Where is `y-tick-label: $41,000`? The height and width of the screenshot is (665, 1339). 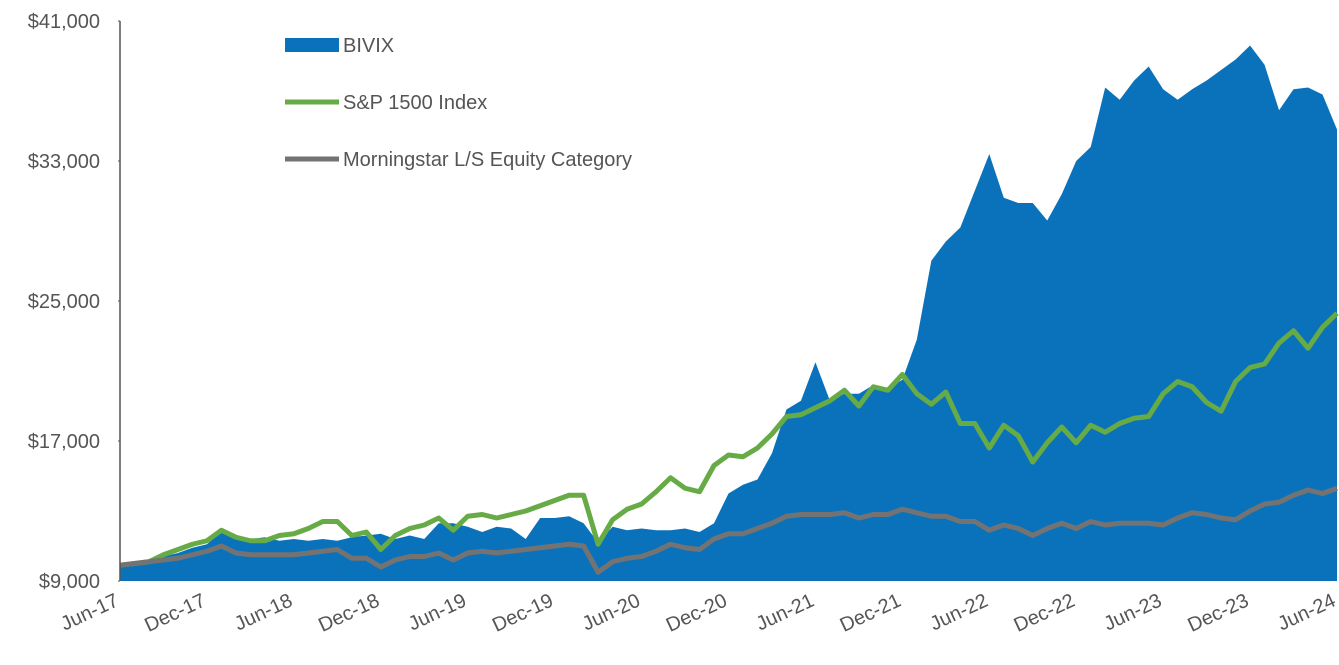
y-tick-label: $41,000 is located at coordinates (64, 22).